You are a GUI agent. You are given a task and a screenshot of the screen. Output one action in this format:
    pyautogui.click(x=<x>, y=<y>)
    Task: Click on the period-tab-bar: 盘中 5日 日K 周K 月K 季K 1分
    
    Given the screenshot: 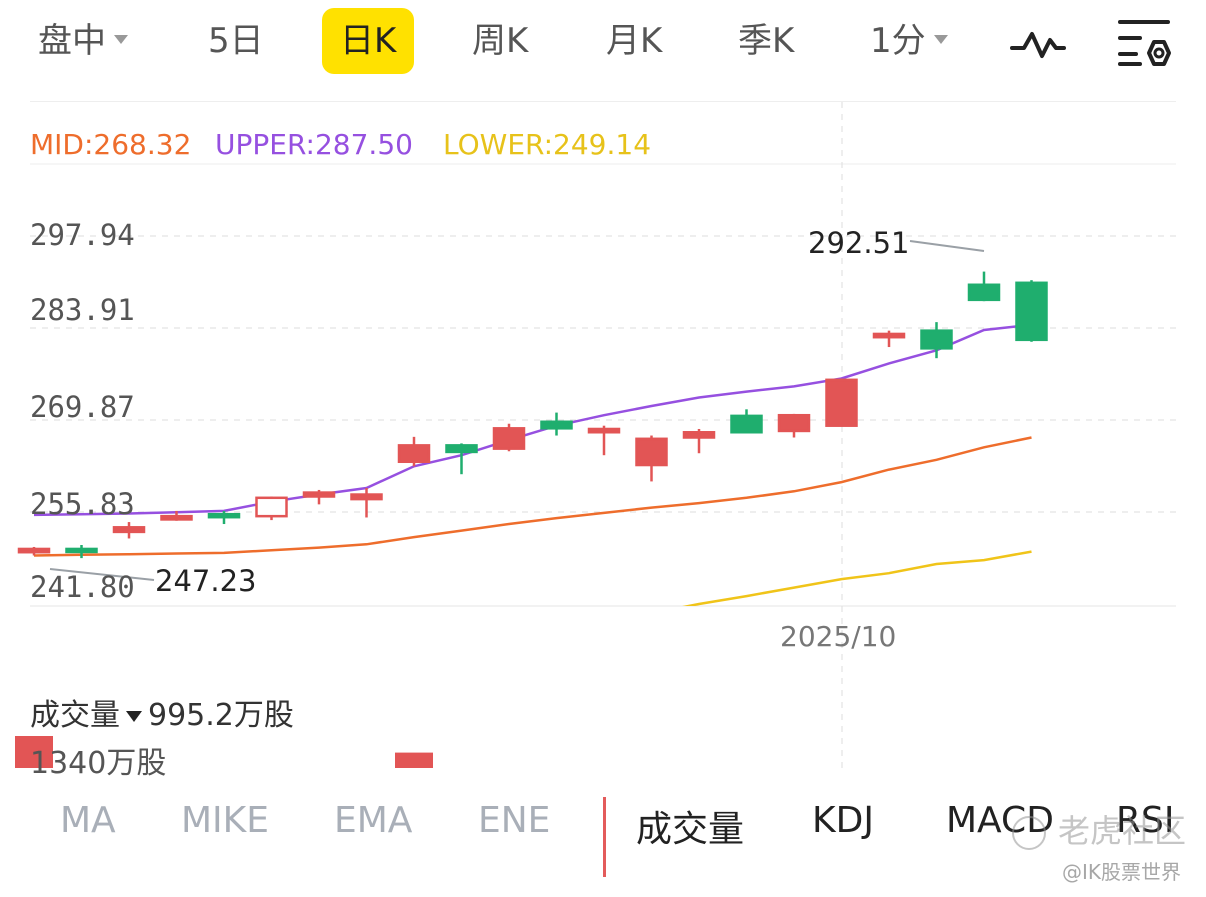 What is the action you would take?
    pyautogui.click(x=603, y=45)
    